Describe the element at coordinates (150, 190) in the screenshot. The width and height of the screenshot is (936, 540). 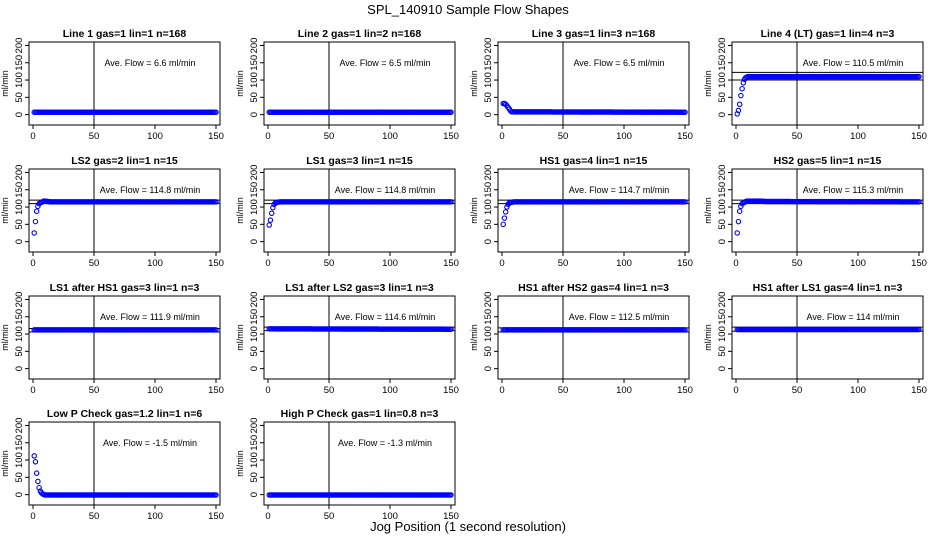
I see `panel-annotation: Ave. Flow = 114.8 ml/min` at that location.